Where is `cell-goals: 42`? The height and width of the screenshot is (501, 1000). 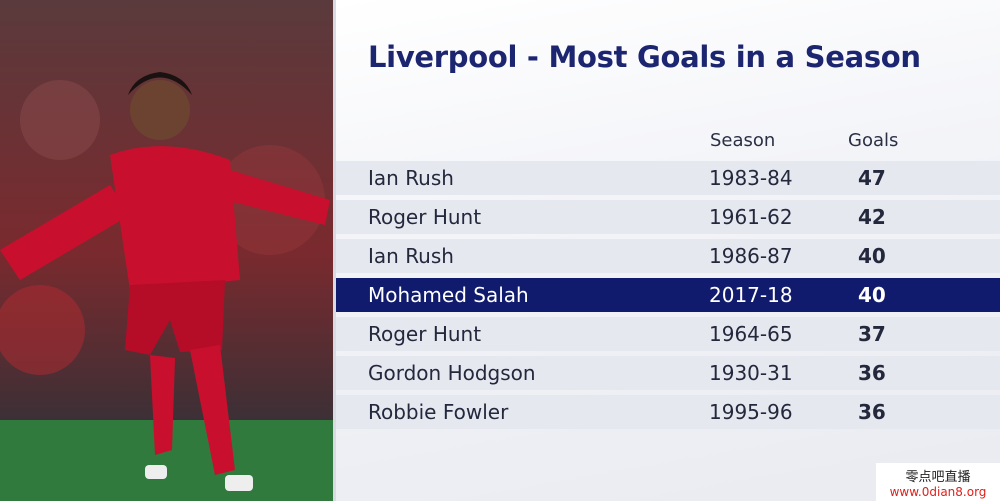 cell-goals: 42 is located at coordinates (872, 217).